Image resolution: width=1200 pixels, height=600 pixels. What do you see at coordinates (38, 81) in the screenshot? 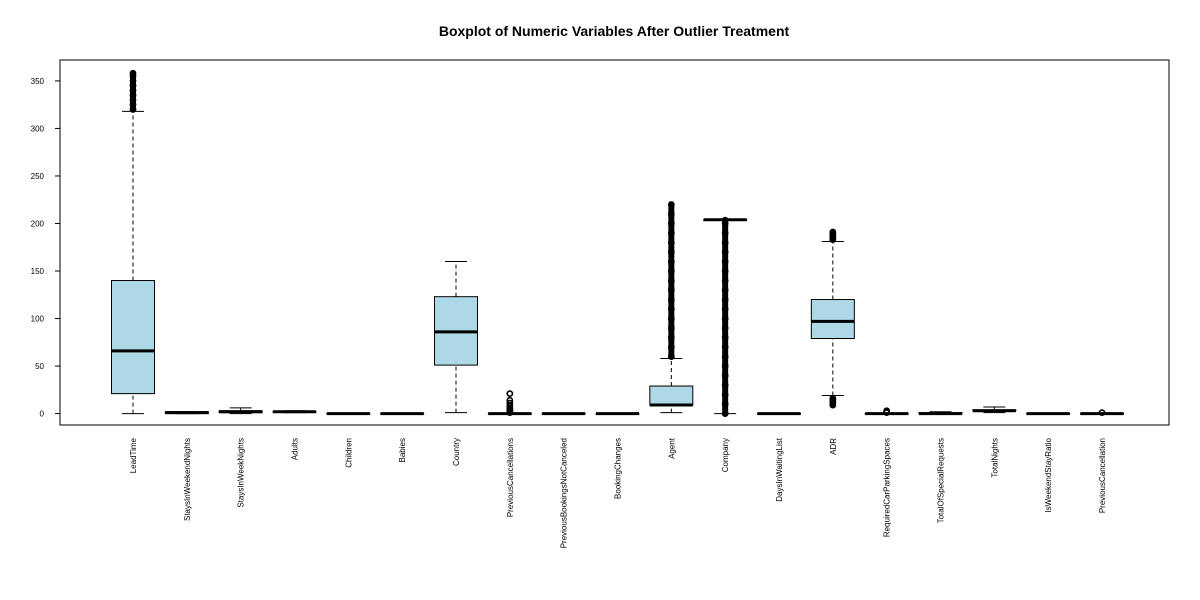
I see `y-tick-label: 350` at bounding box center [38, 81].